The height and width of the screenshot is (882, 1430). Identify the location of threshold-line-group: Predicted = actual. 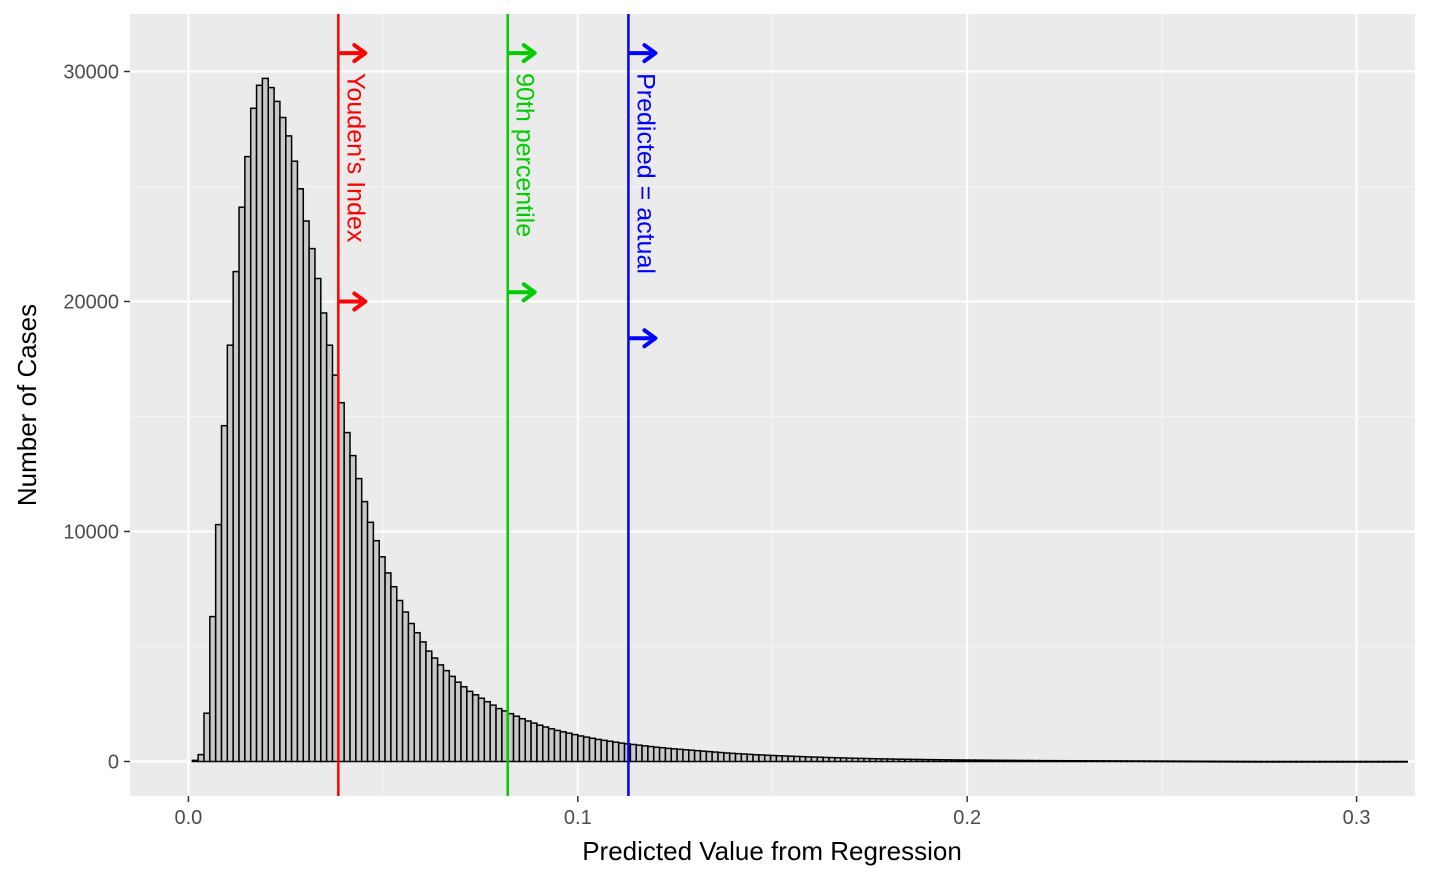
(643, 405).